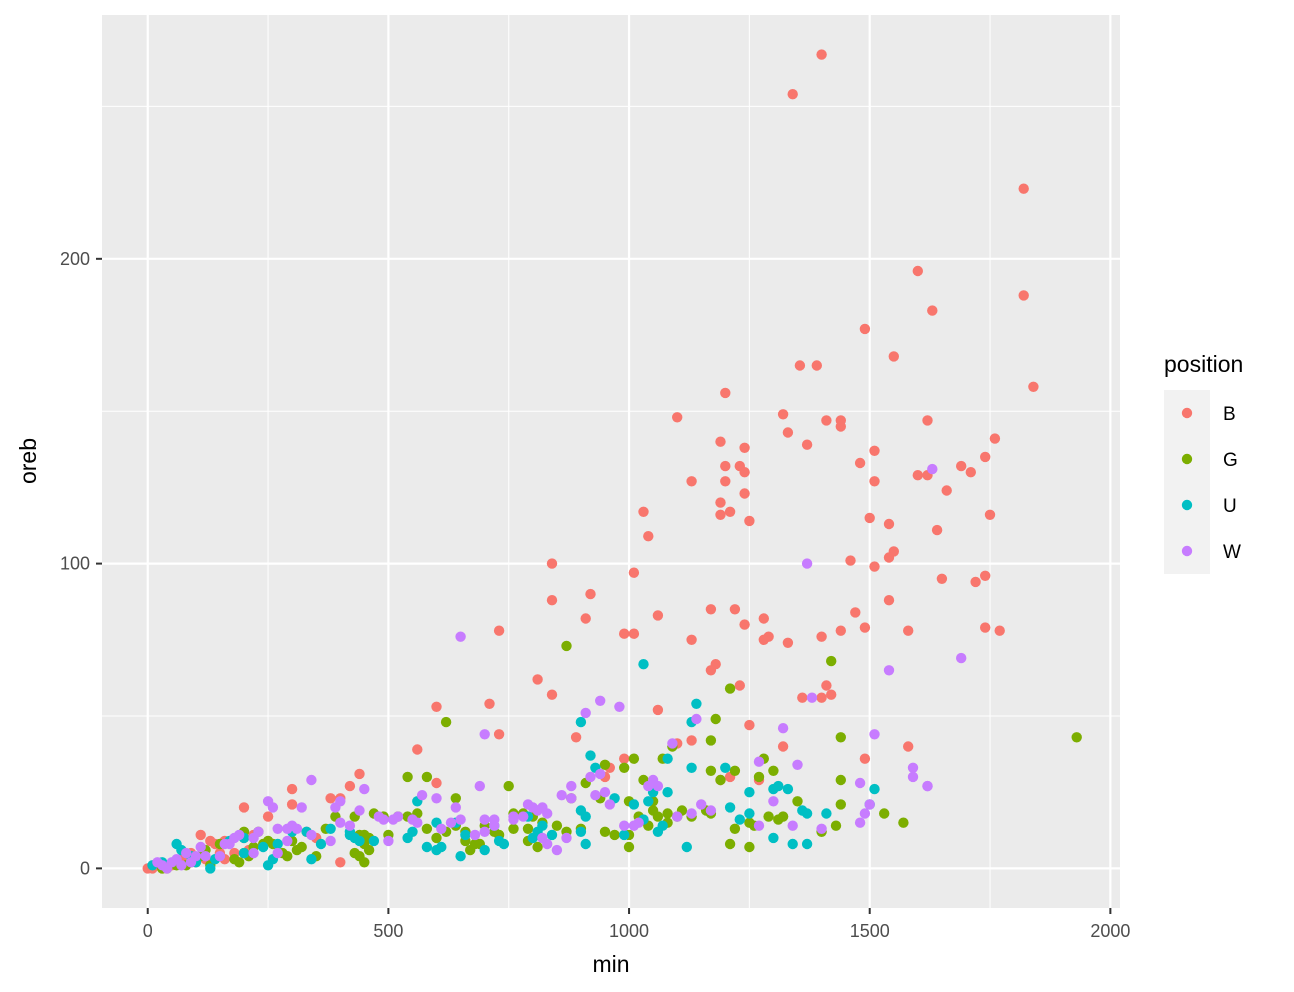 The image size is (1294, 992). What do you see at coordinates (1187, 505) in the screenshot?
I see `legend-key-U` at bounding box center [1187, 505].